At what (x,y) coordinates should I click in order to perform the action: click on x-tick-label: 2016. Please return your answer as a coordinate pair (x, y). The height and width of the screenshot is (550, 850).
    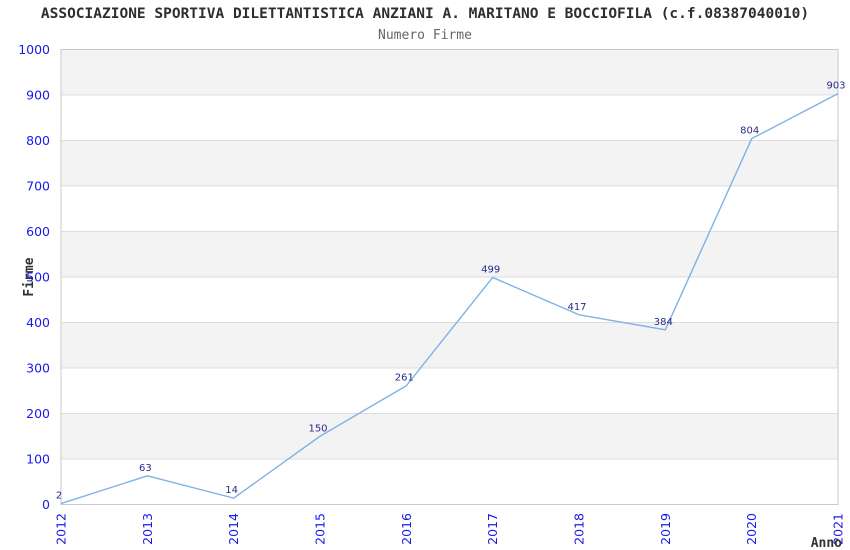
    Looking at the image, I should click on (406, 529).